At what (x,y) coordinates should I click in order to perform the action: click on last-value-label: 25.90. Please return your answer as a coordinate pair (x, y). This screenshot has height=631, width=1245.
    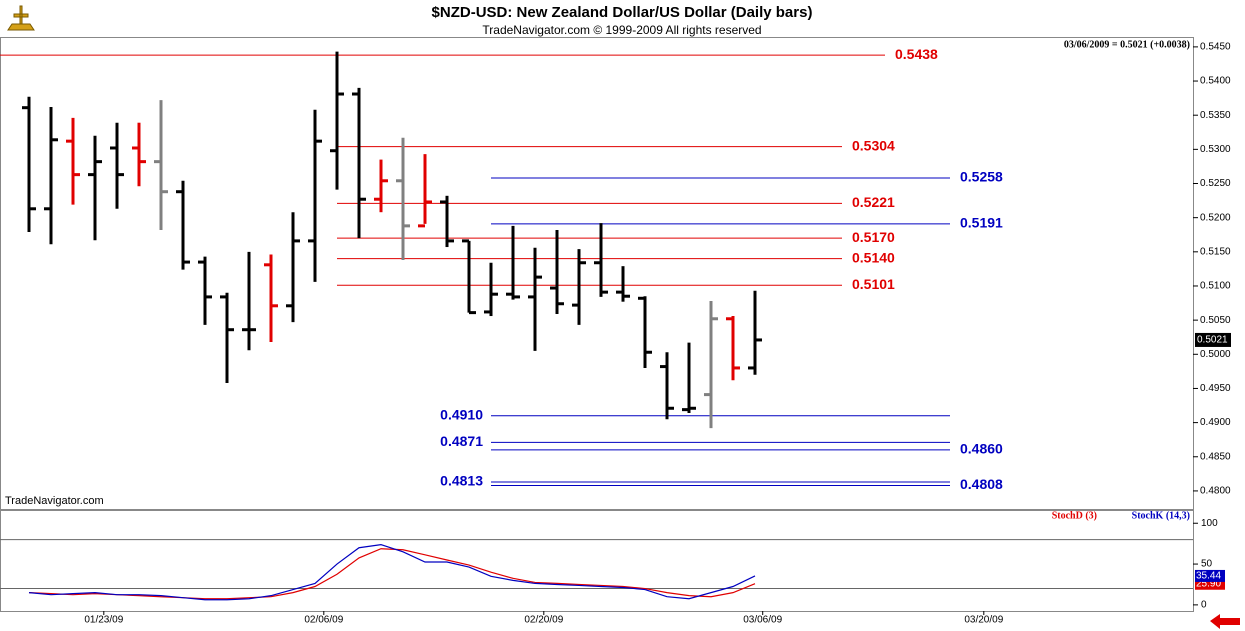
    Looking at the image, I should click on (1208, 583).